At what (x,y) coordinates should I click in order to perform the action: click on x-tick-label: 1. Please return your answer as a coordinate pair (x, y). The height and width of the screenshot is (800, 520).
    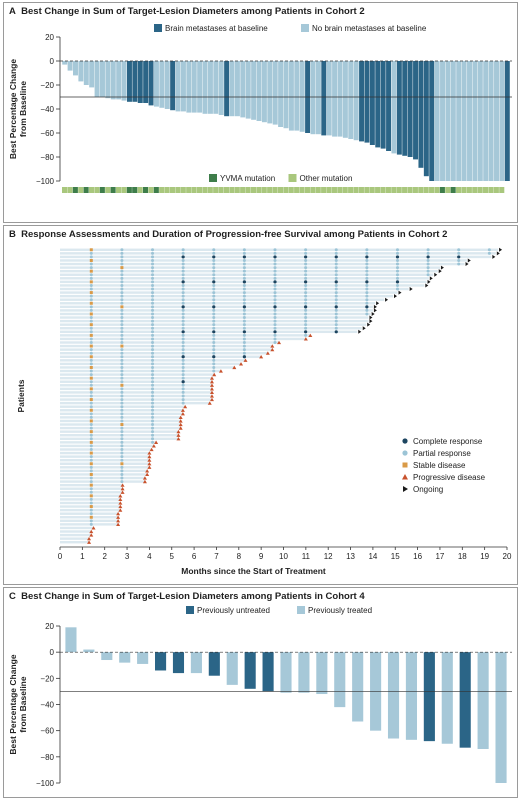
    Looking at the image, I should click on (82, 556).